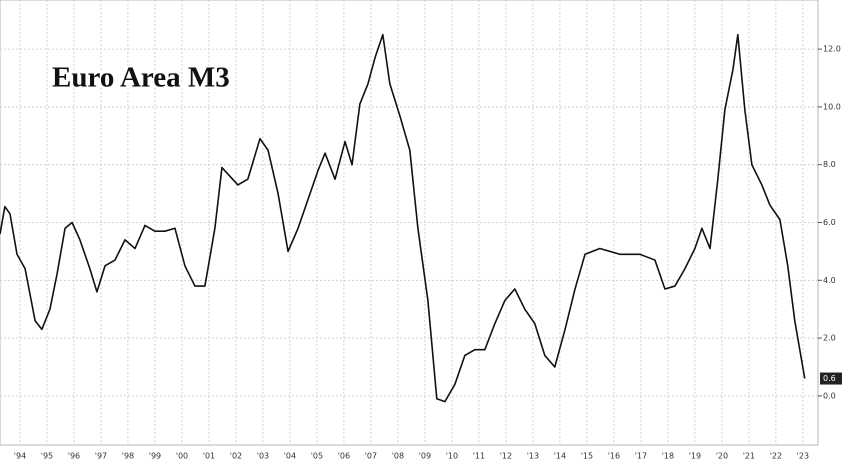  I want to click on y-tick-label: 6.0, so click(829, 222).